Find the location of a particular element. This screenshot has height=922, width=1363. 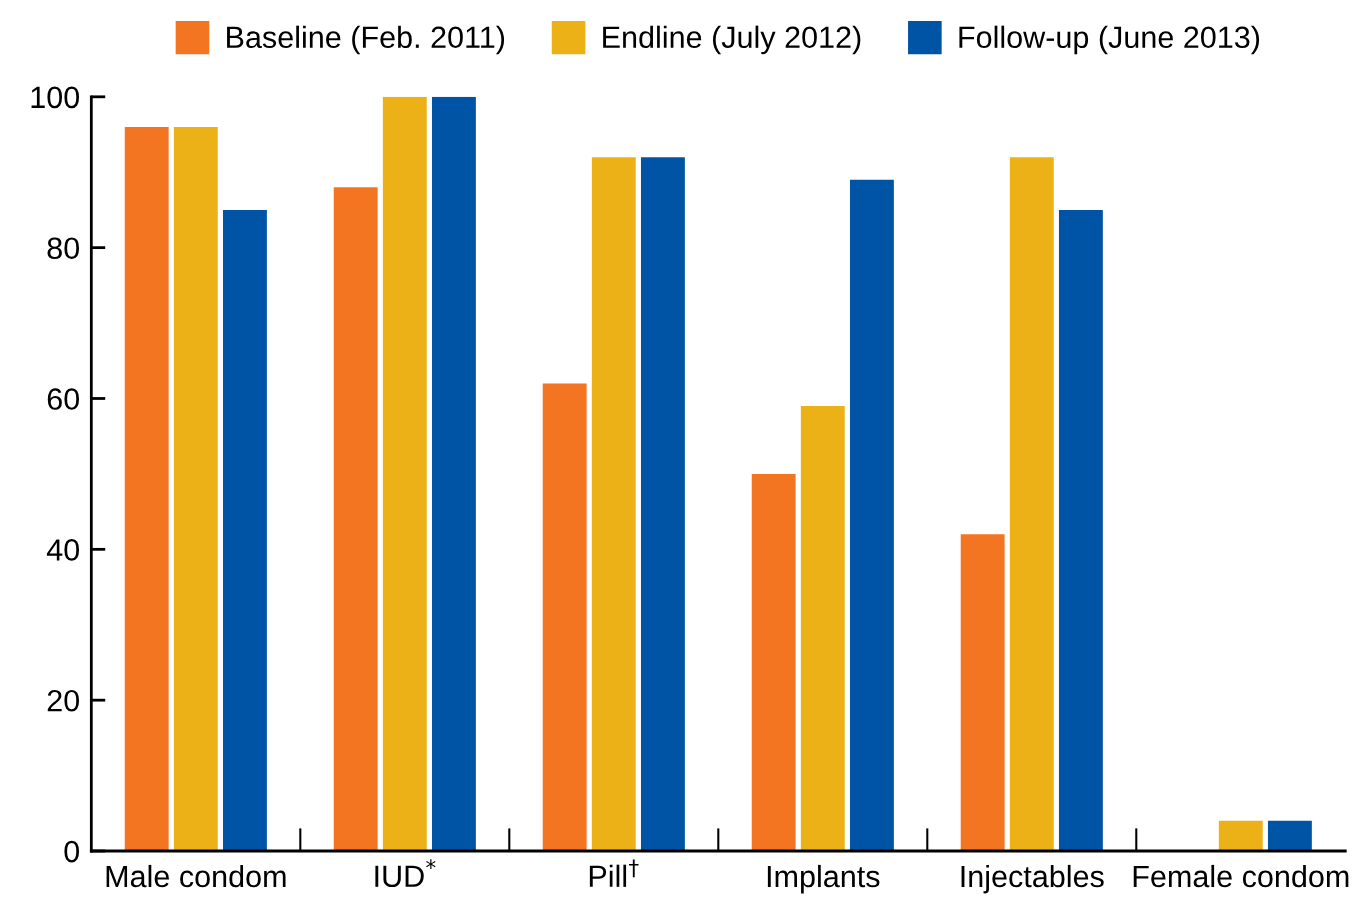

y-tick-label: 60 is located at coordinates (63, 399).